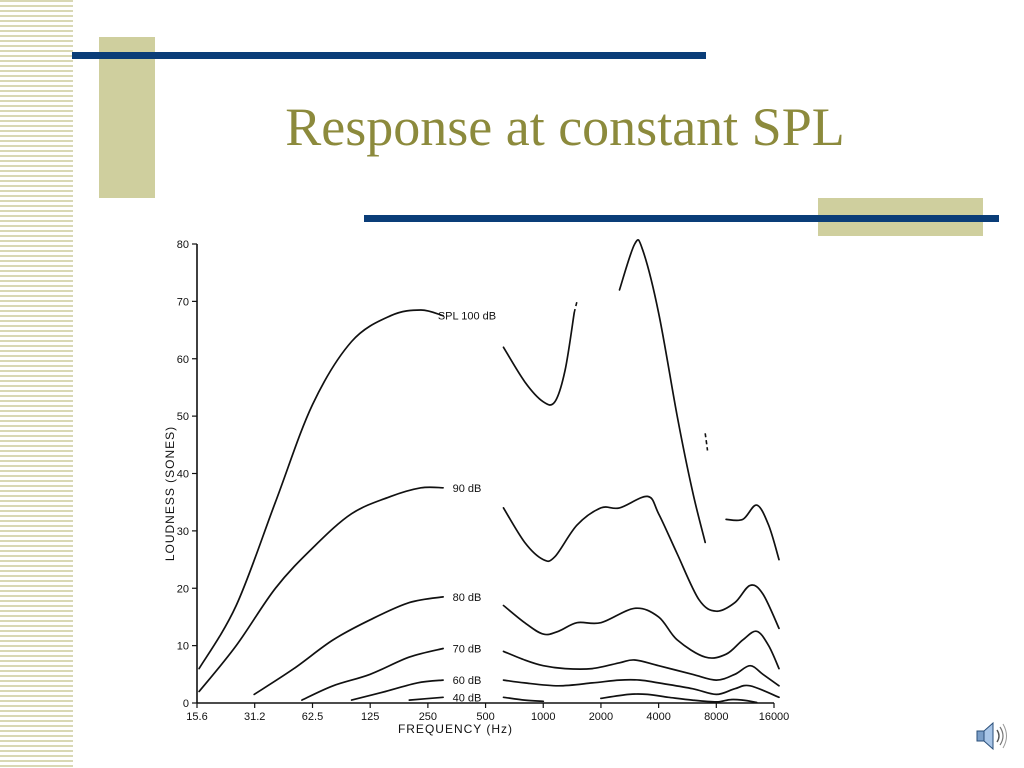 The height and width of the screenshot is (768, 1024). What do you see at coordinates (565, 127) in the screenshot?
I see `slide-title: Response at constant SPL` at bounding box center [565, 127].